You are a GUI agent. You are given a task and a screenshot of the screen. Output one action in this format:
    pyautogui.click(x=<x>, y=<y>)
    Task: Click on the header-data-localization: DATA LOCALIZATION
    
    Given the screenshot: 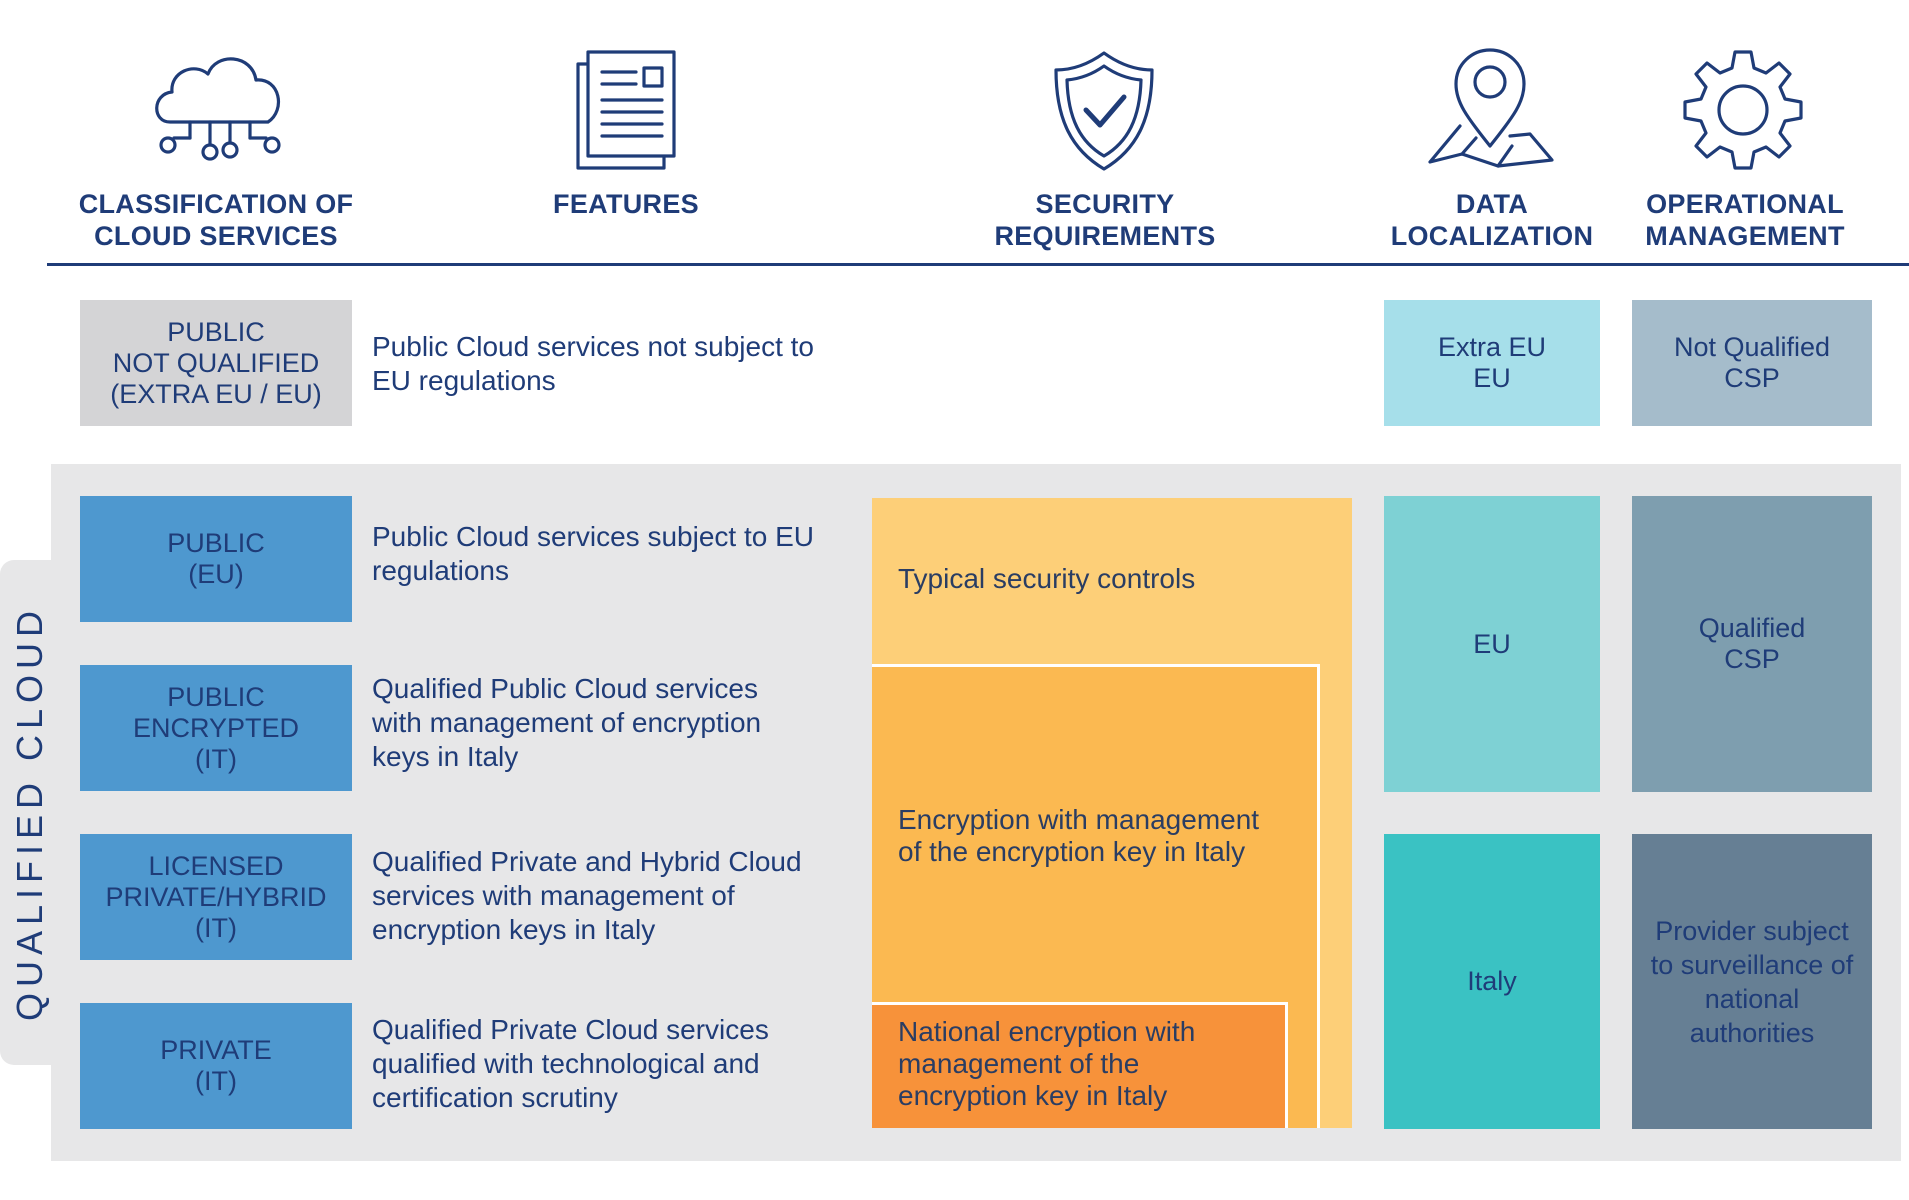 What is the action you would take?
    pyautogui.click(x=1492, y=220)
    